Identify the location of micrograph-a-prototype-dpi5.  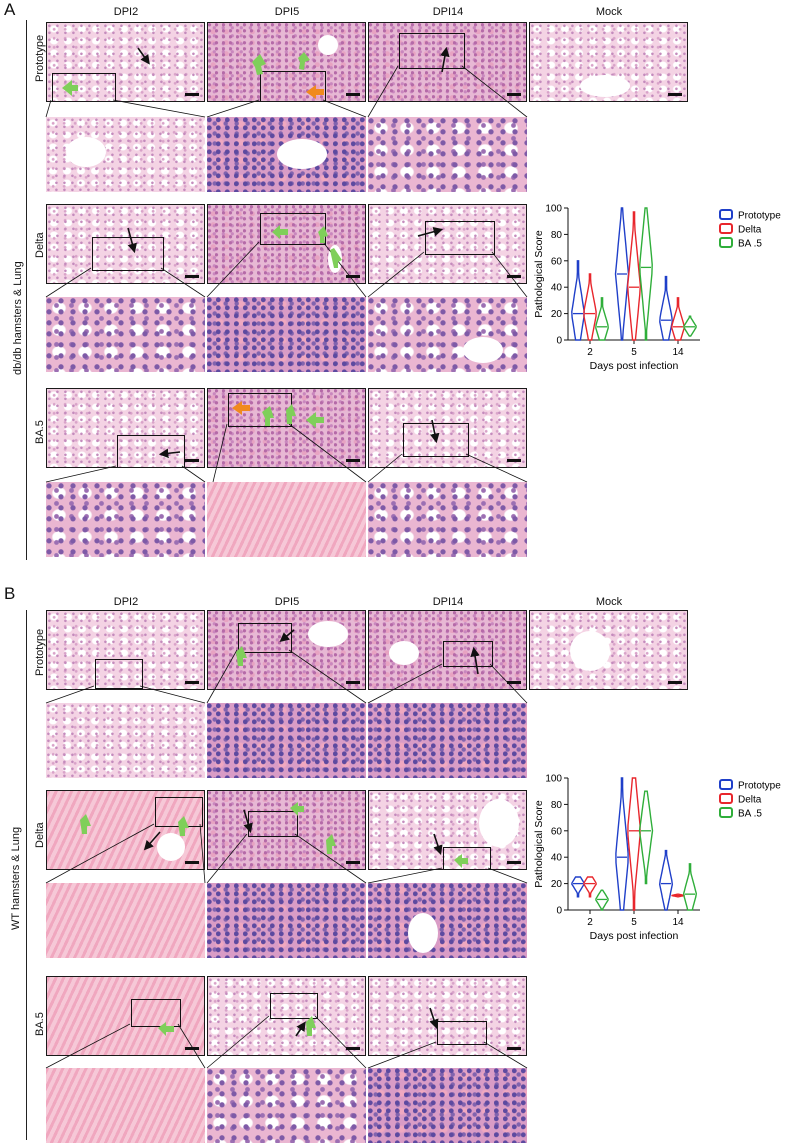
(286, 62).